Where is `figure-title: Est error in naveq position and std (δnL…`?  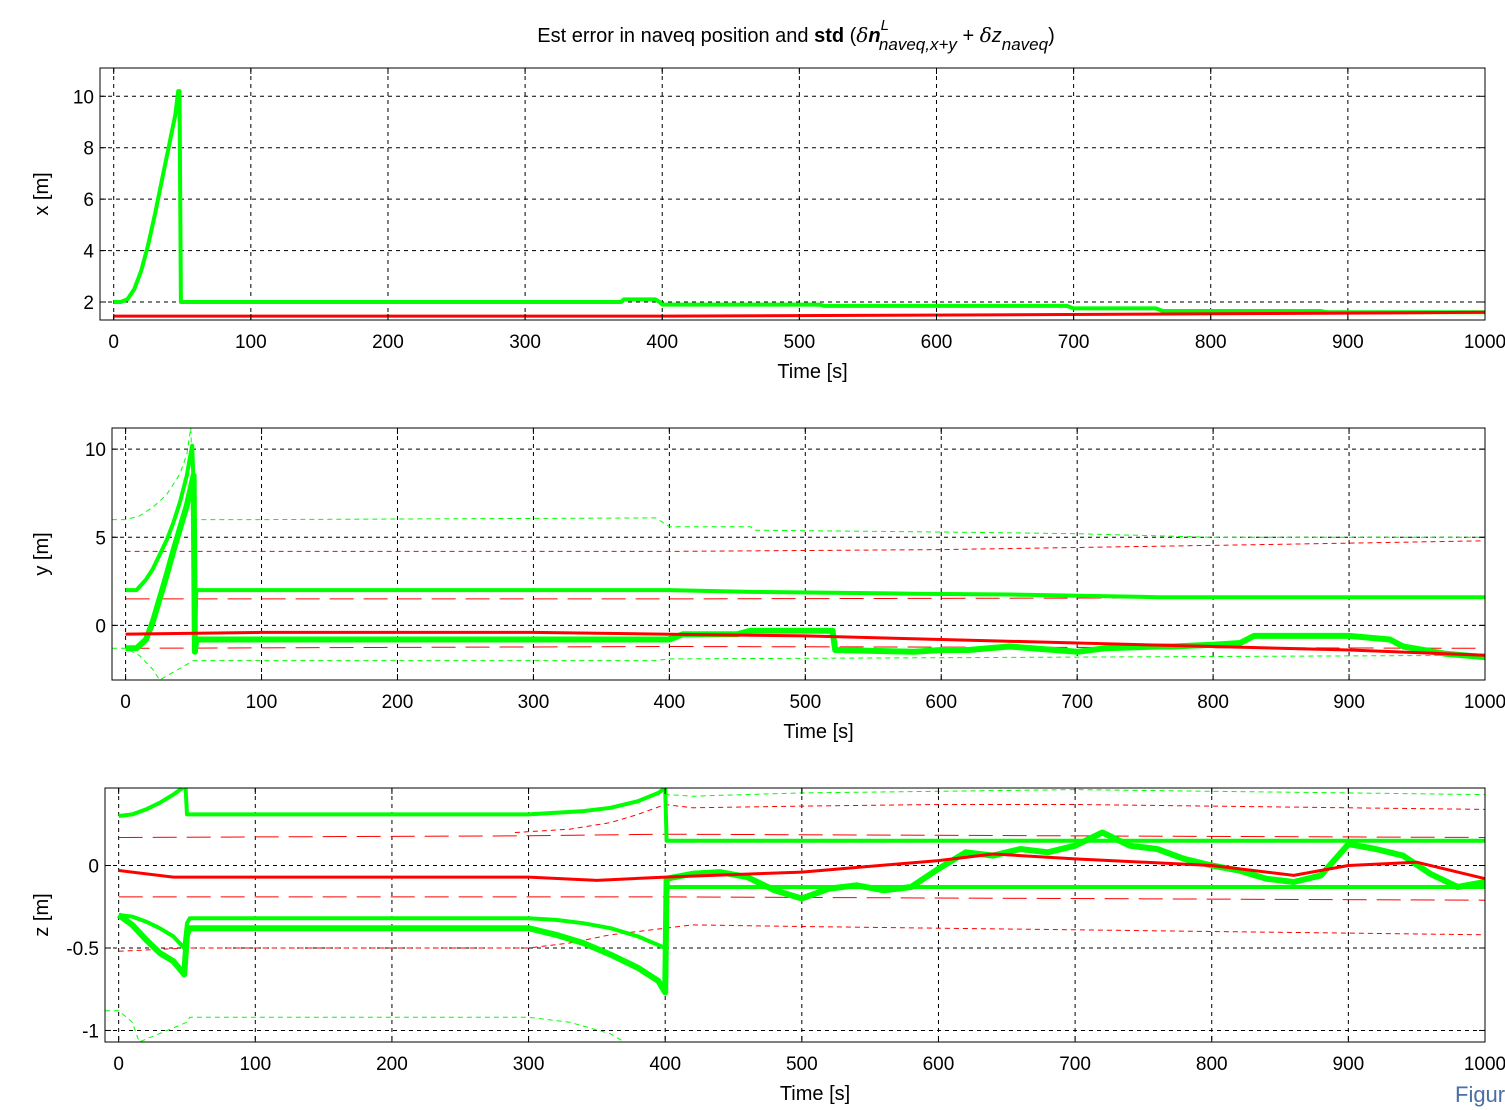
figure-title: Est error in naveq position and std (δnL… is located at coordinates (795, 35).